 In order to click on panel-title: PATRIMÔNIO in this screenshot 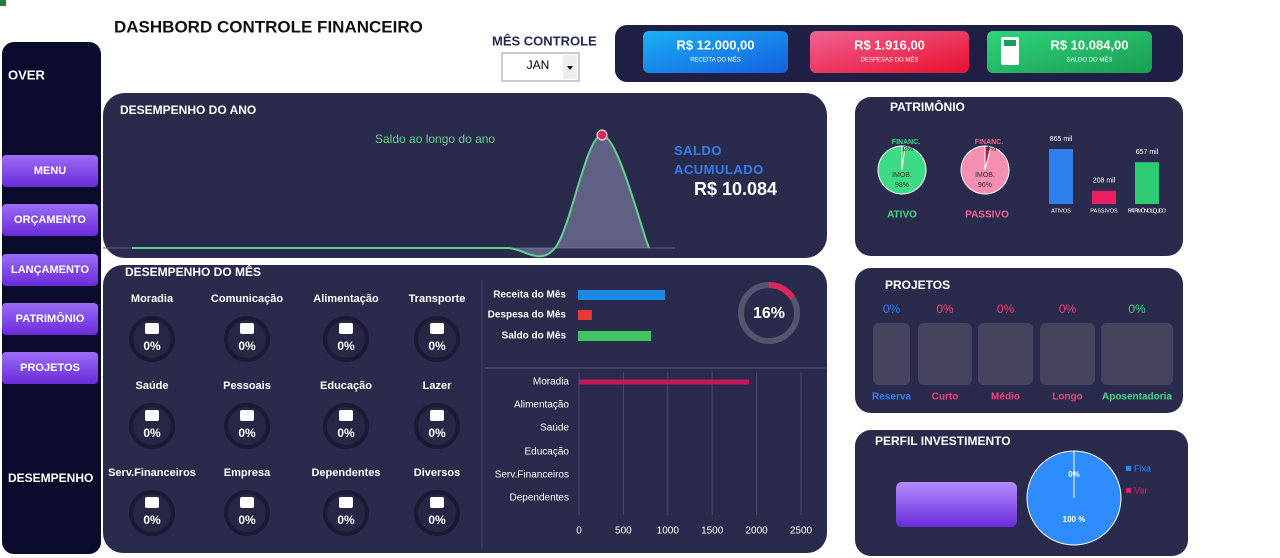, I will do `click(927, 106)`.